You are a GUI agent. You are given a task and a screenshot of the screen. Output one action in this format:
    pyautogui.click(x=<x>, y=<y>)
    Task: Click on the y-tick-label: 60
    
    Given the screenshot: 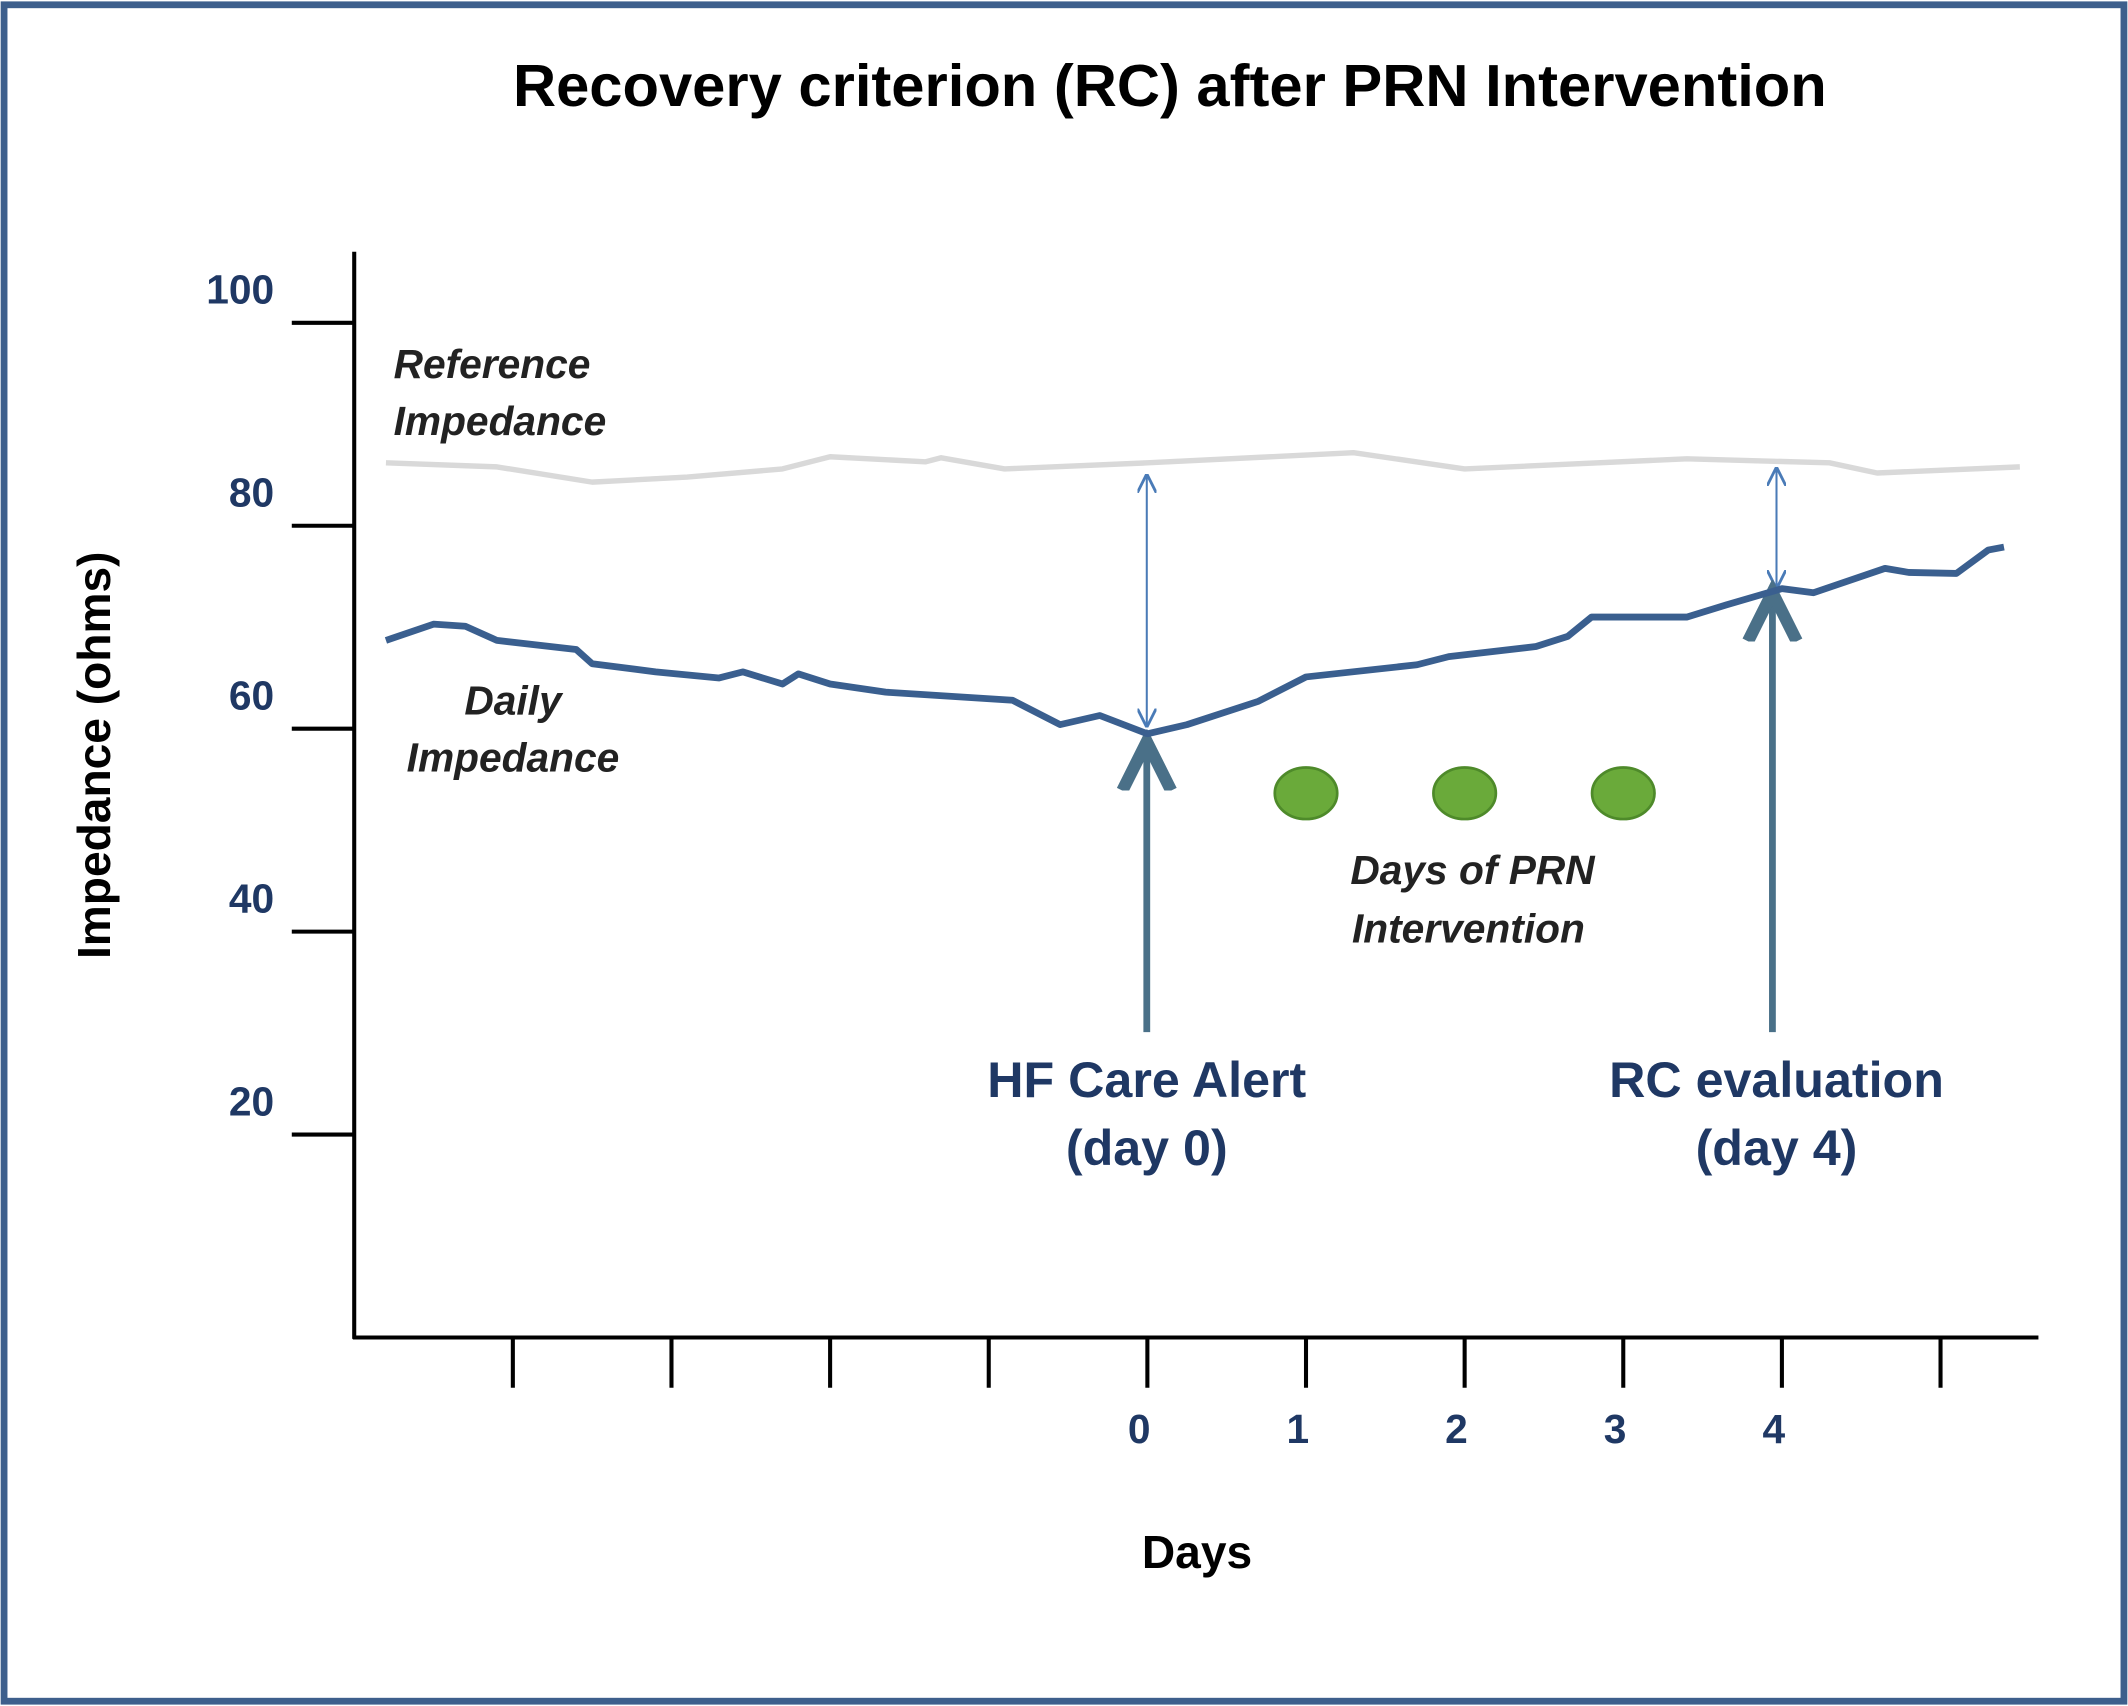 What is the action you would take?
    pyautogui.click(x=251, y=696)
    